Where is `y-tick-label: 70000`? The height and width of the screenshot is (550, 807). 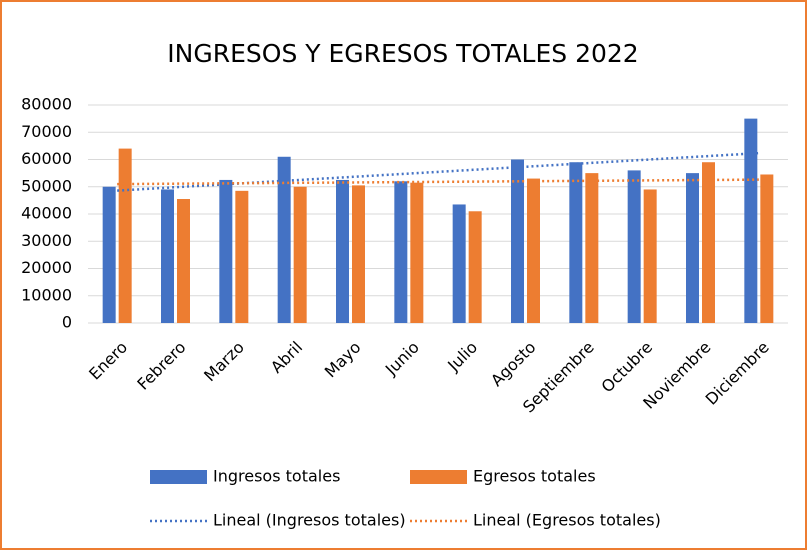 y-tick-label: 70000 is located at coordinates (46, 131).